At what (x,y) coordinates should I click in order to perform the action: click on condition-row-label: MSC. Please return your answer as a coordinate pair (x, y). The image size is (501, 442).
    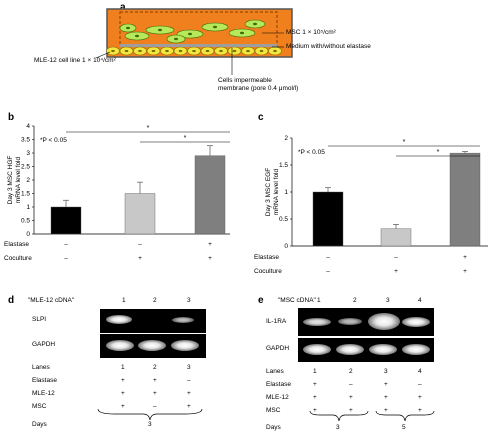
    Looking at the image, I should click on (273, 410).